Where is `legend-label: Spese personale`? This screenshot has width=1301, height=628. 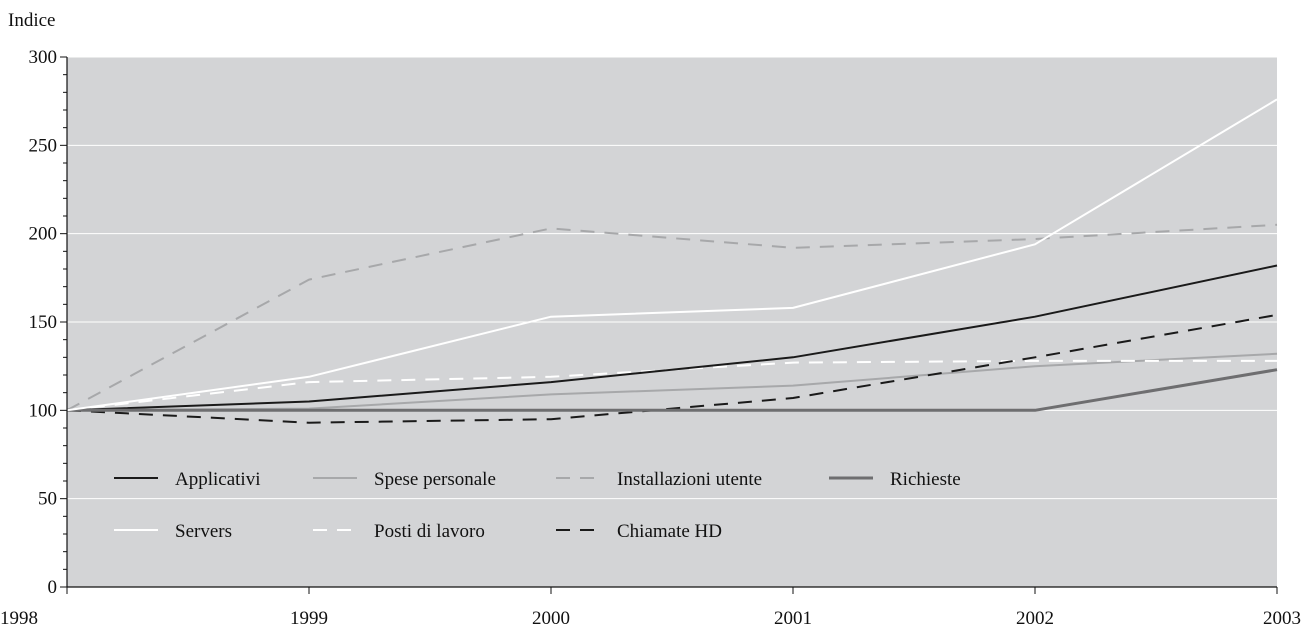 legend-label: Spese personale is located at coordinates (435, 479).